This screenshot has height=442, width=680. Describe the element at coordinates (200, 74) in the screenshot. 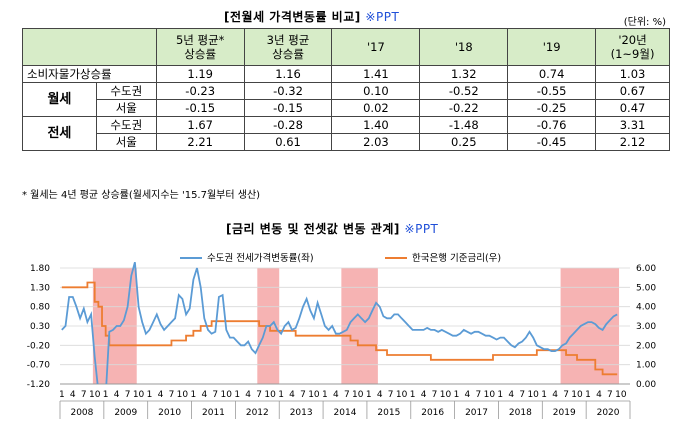

I see `table-cell: 1.19` at that location.